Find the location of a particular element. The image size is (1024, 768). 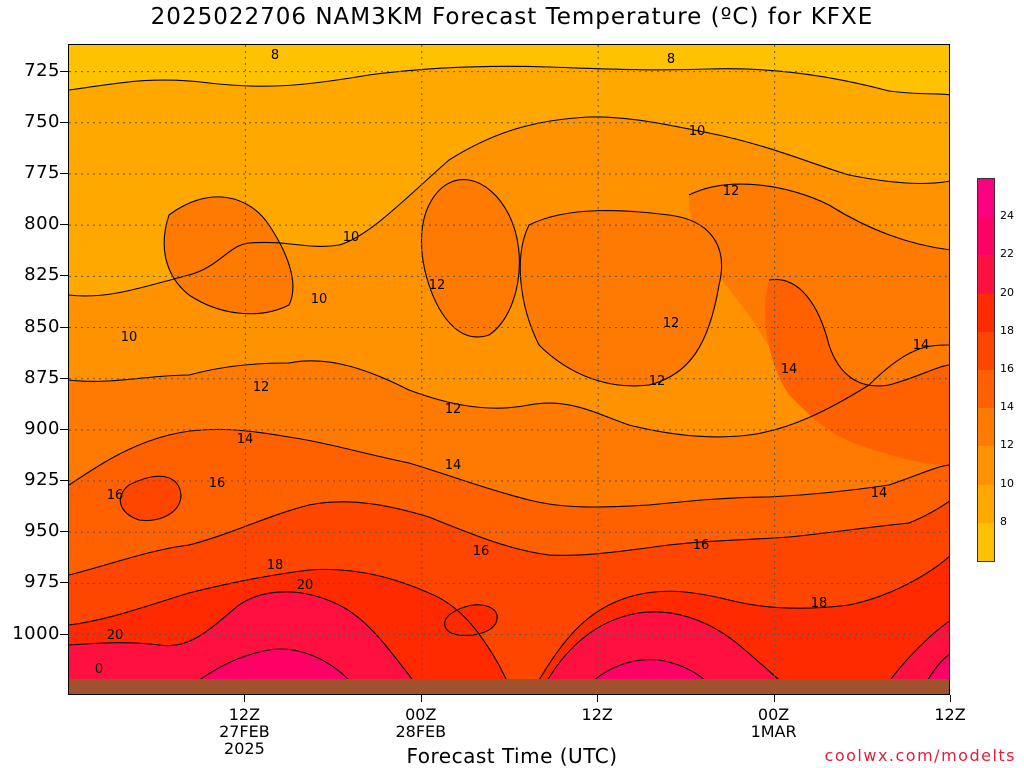

y-tick-label: 775 is located at coordinates (42, 172).